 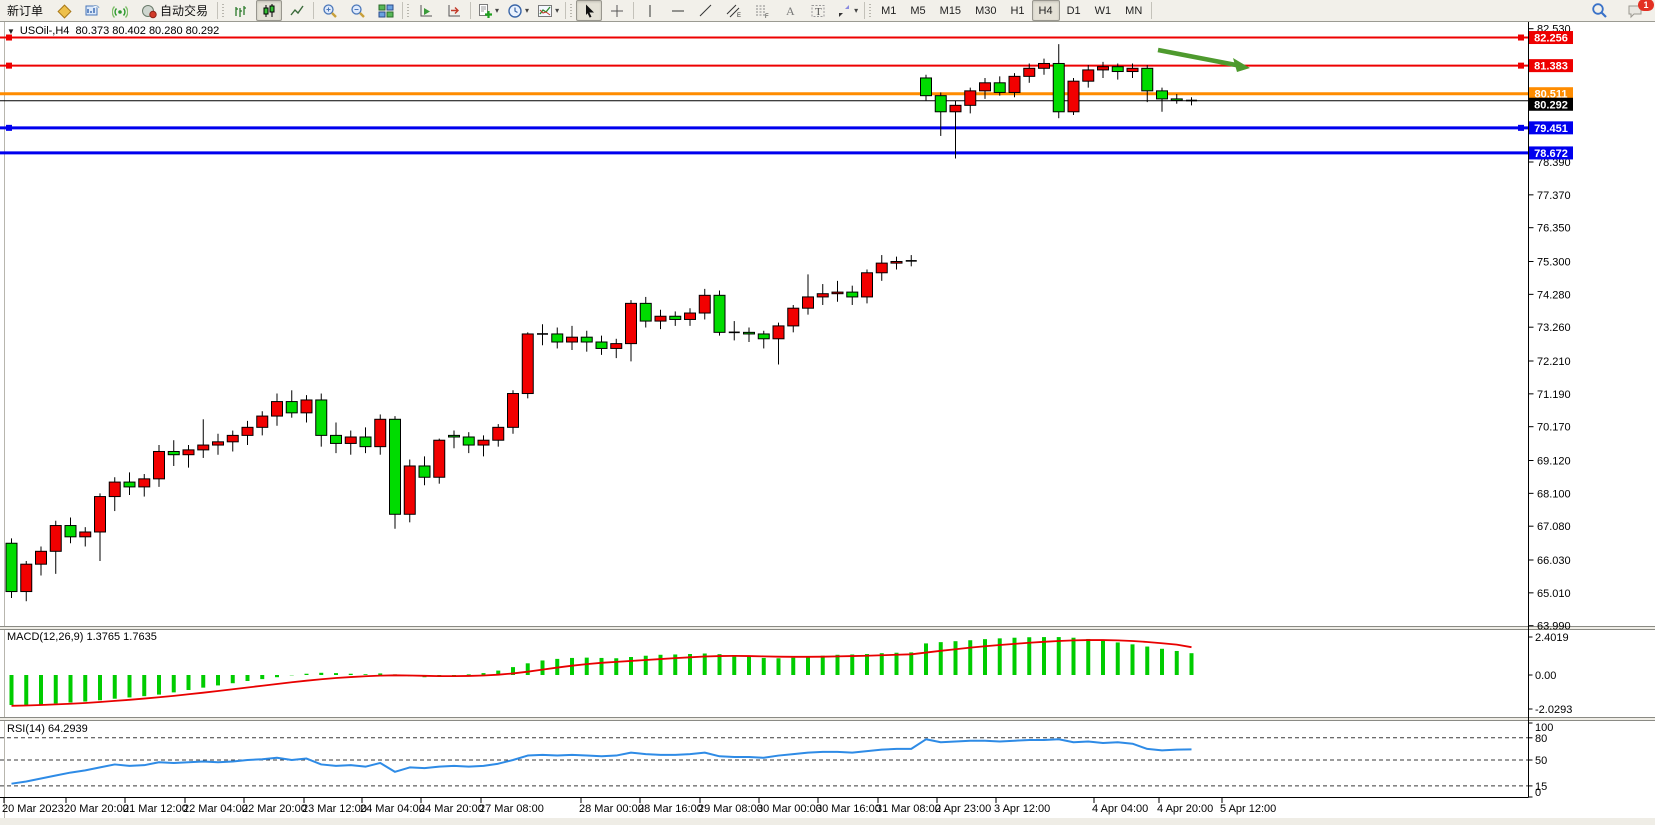 I want to click on timeframe-button-M30: M30, so click(x=986, y=10).